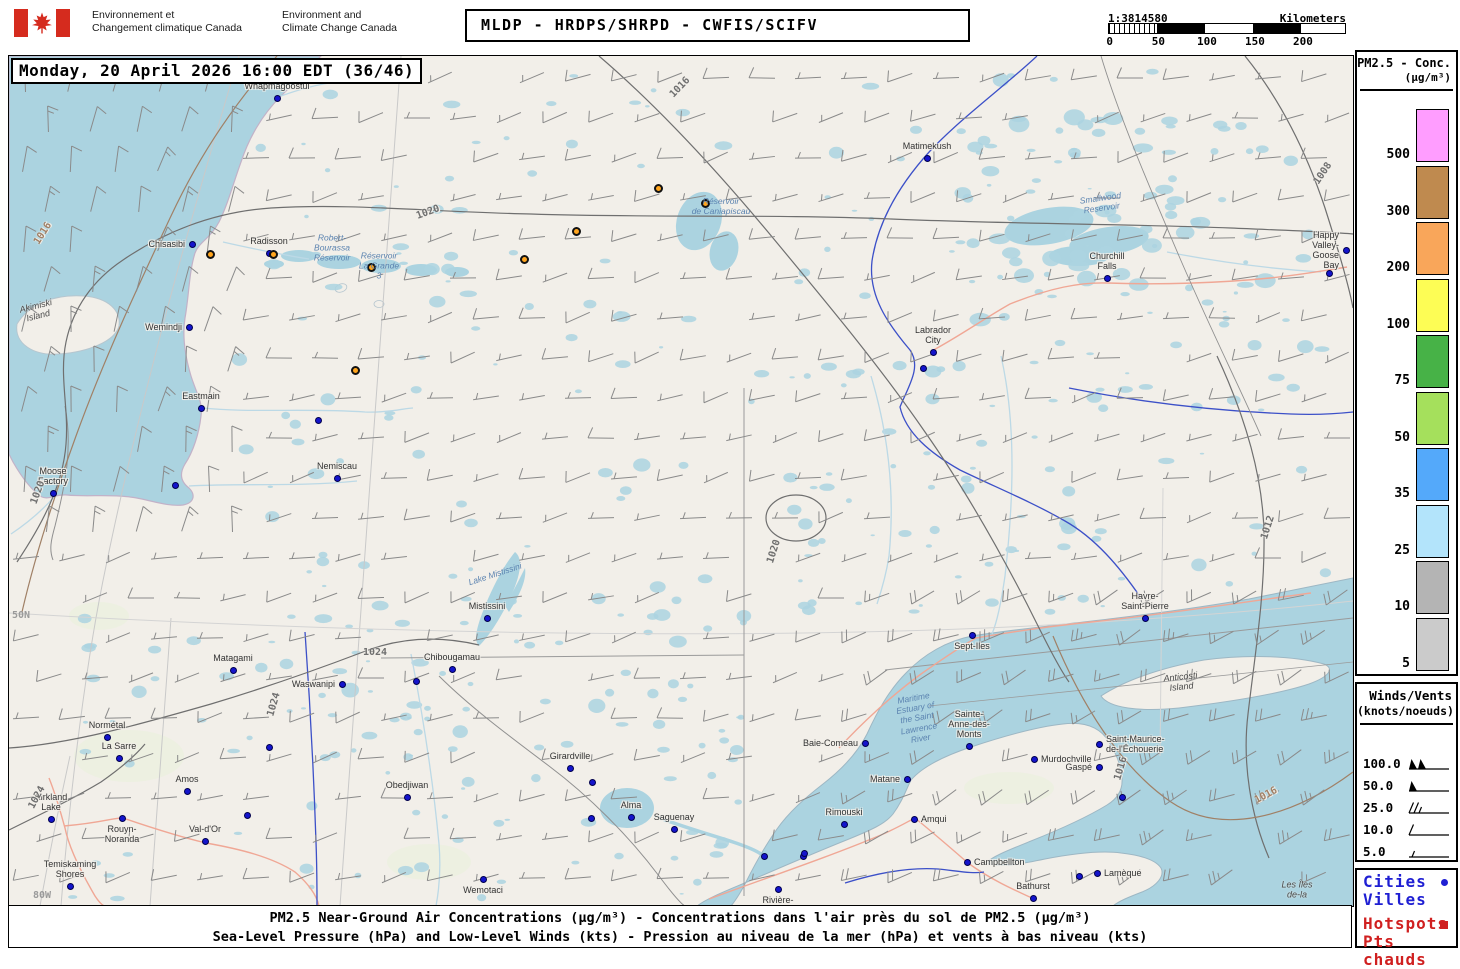 This screenshot has width=1460, height=969. I want to click on pm25-bin-label: 75, so click(1402, 380).